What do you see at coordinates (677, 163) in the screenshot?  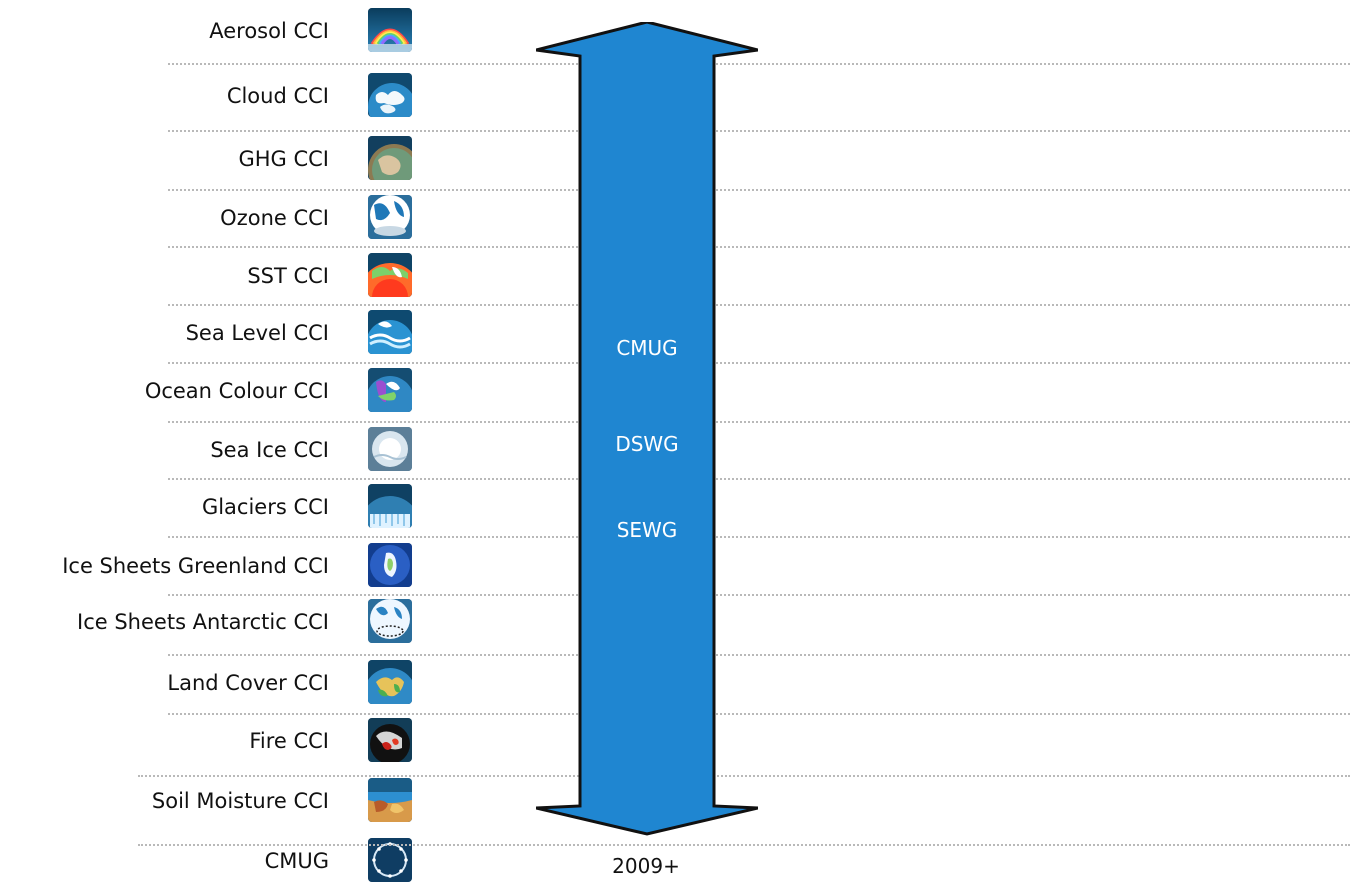 I see `row-ghg-cci: GHG CCI` at bounding box center [677, 163].